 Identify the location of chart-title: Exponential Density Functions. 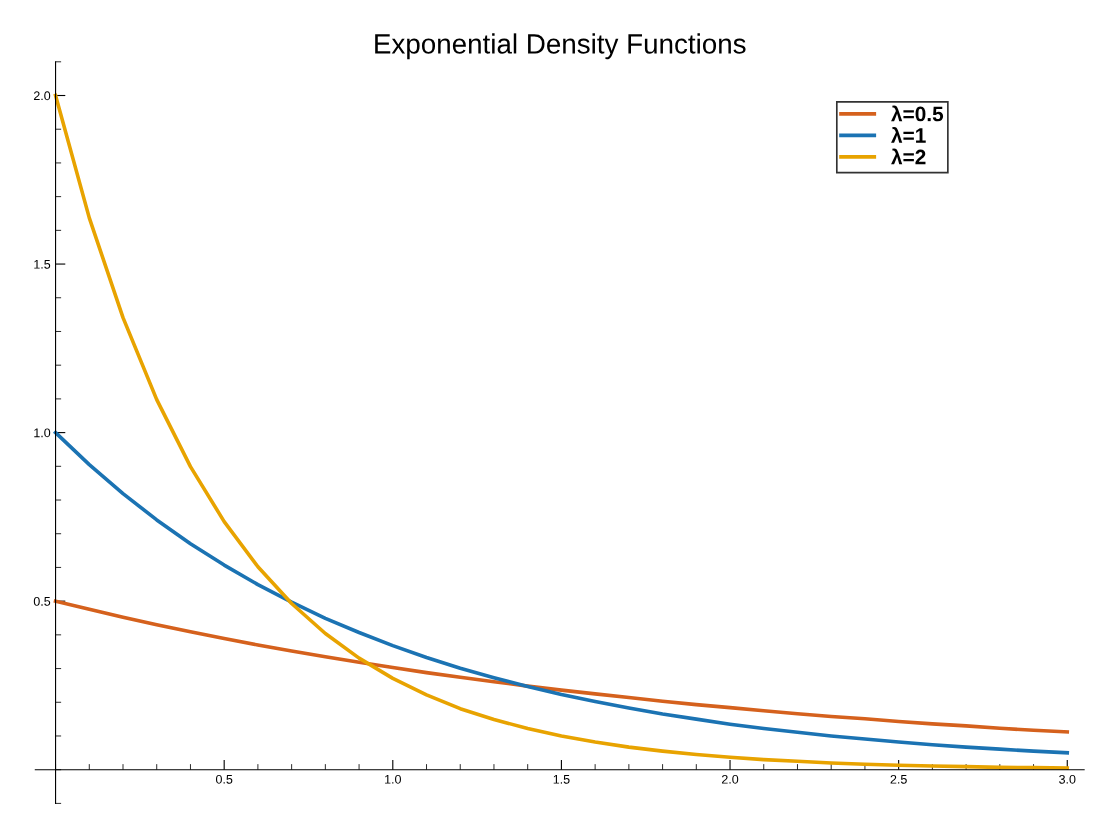
(560, 46).